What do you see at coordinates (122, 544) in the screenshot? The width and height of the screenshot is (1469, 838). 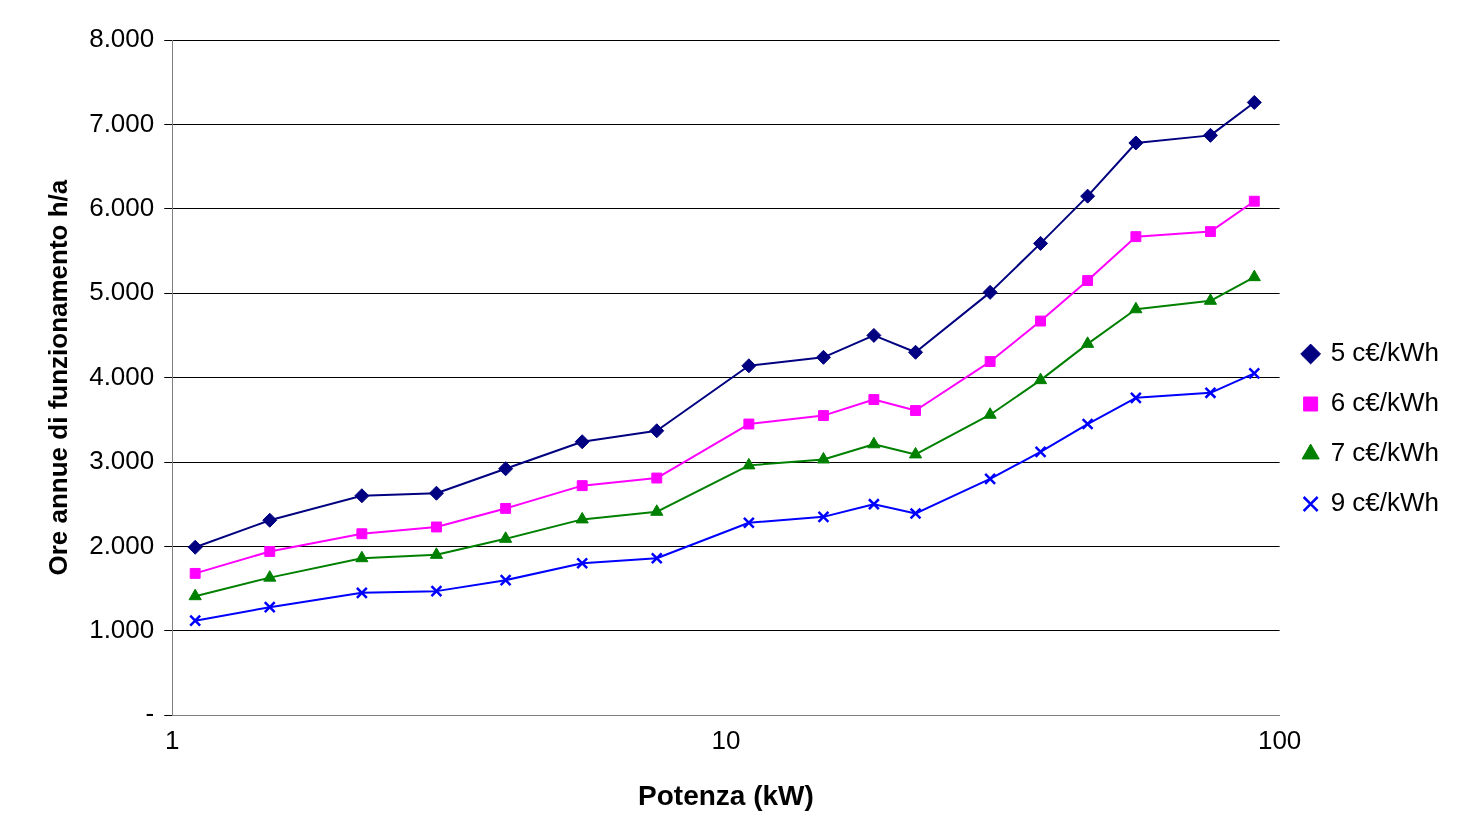 I see `y-tick-label: 2.000` at bounding box center [122, 544].